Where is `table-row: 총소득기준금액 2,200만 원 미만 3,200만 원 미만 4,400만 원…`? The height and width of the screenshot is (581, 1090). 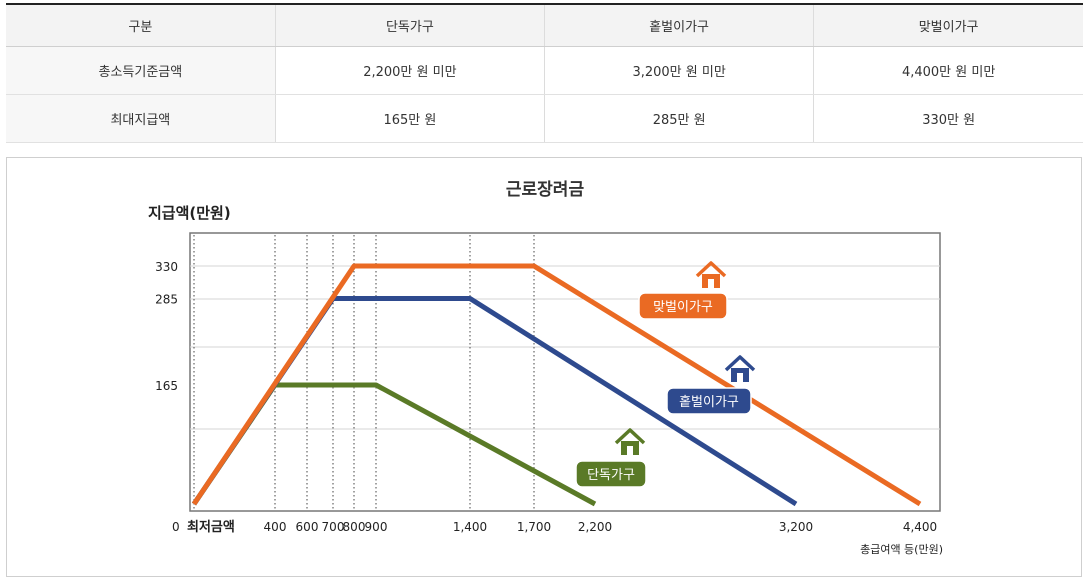
table-row: 총소득기준금액 2,200만 원 미만 3,200만 원 미만 4,400만 원… is located at coordinates (544, 70).